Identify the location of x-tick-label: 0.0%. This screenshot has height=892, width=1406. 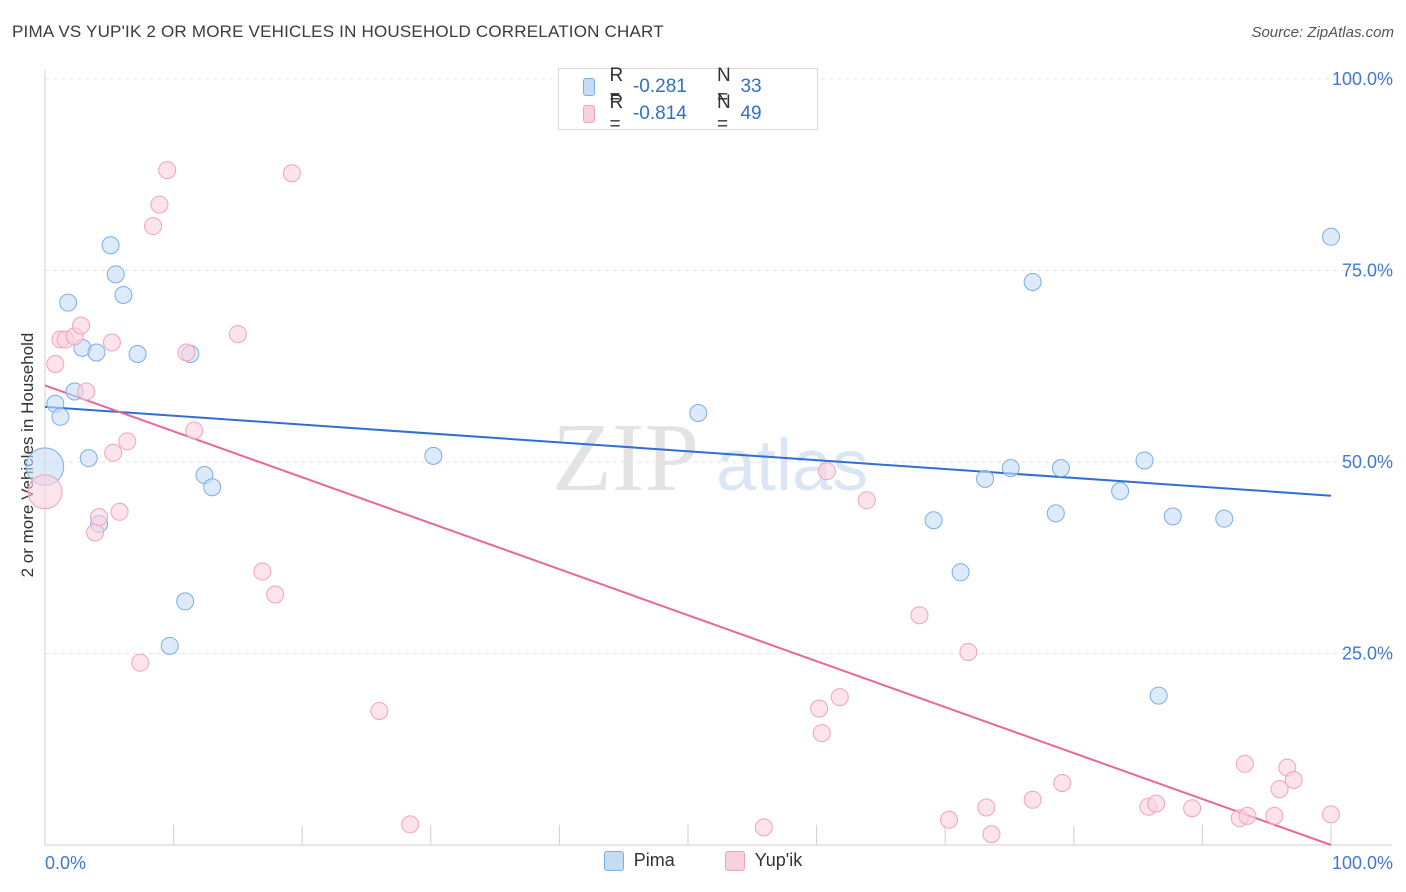
(65, 863).